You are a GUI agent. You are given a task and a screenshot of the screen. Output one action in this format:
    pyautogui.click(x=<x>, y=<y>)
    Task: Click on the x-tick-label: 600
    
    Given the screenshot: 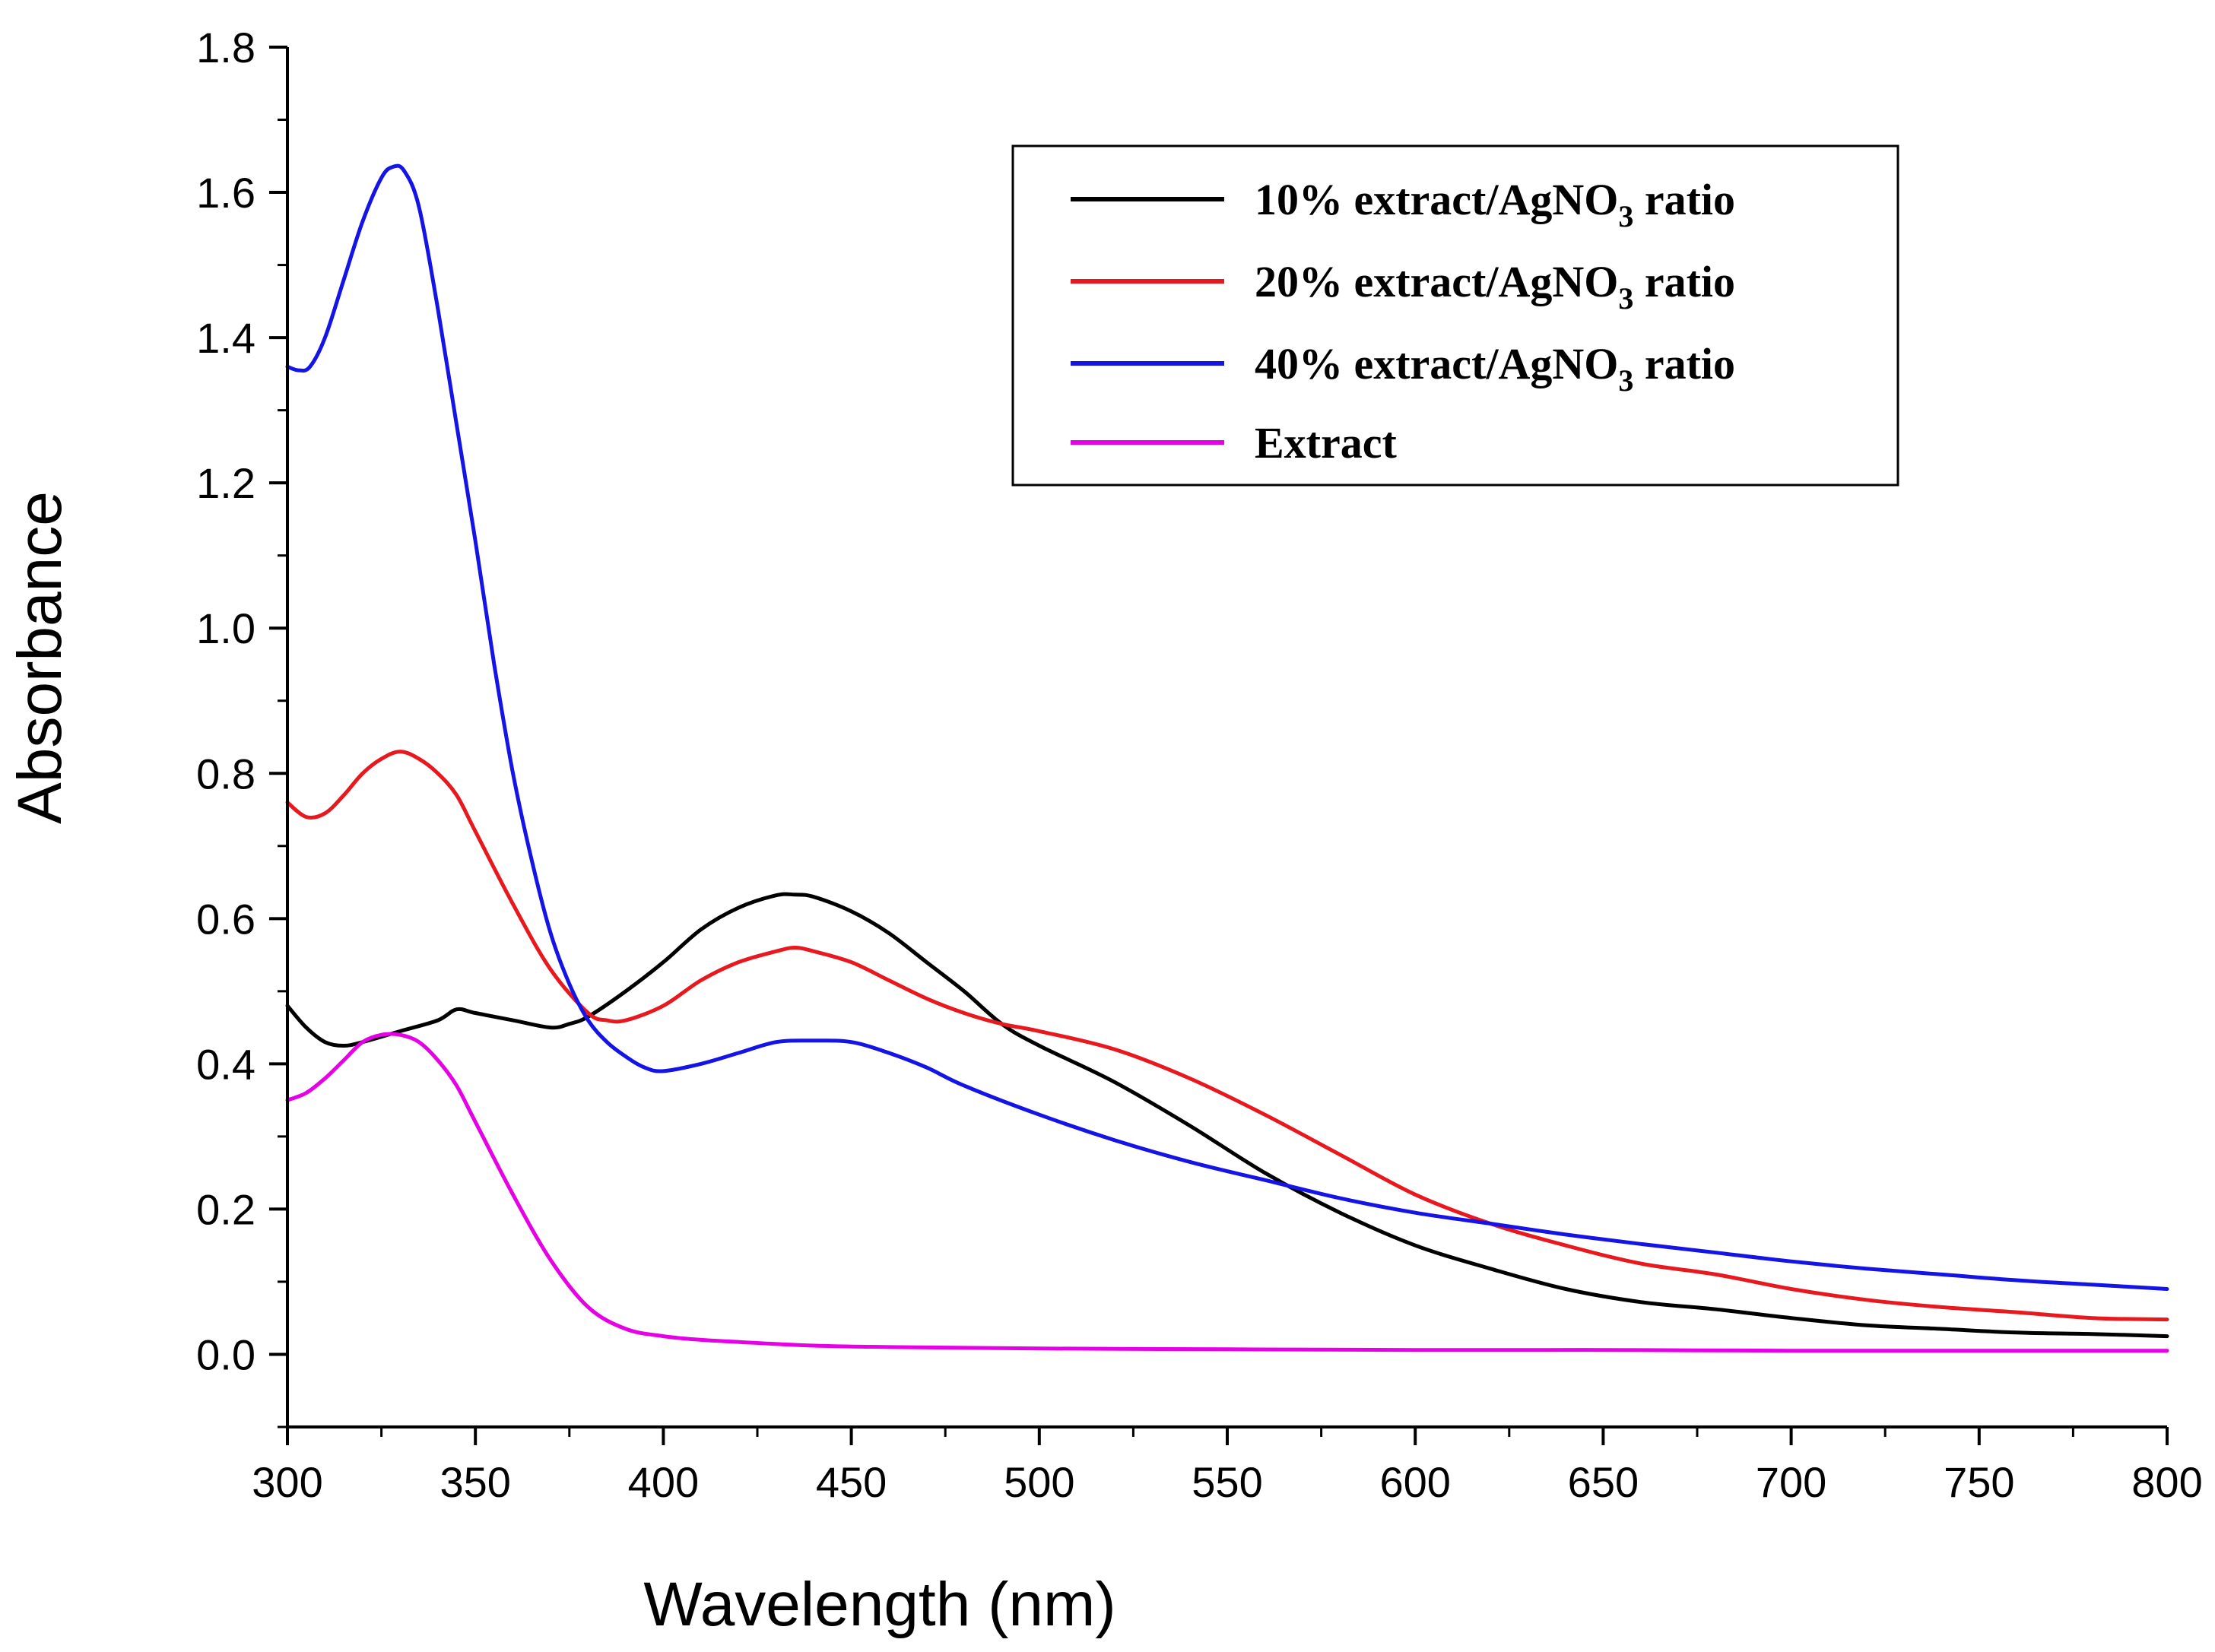 What is the action you would take?
    pyautogui.click(x=1414, y=1482)
    